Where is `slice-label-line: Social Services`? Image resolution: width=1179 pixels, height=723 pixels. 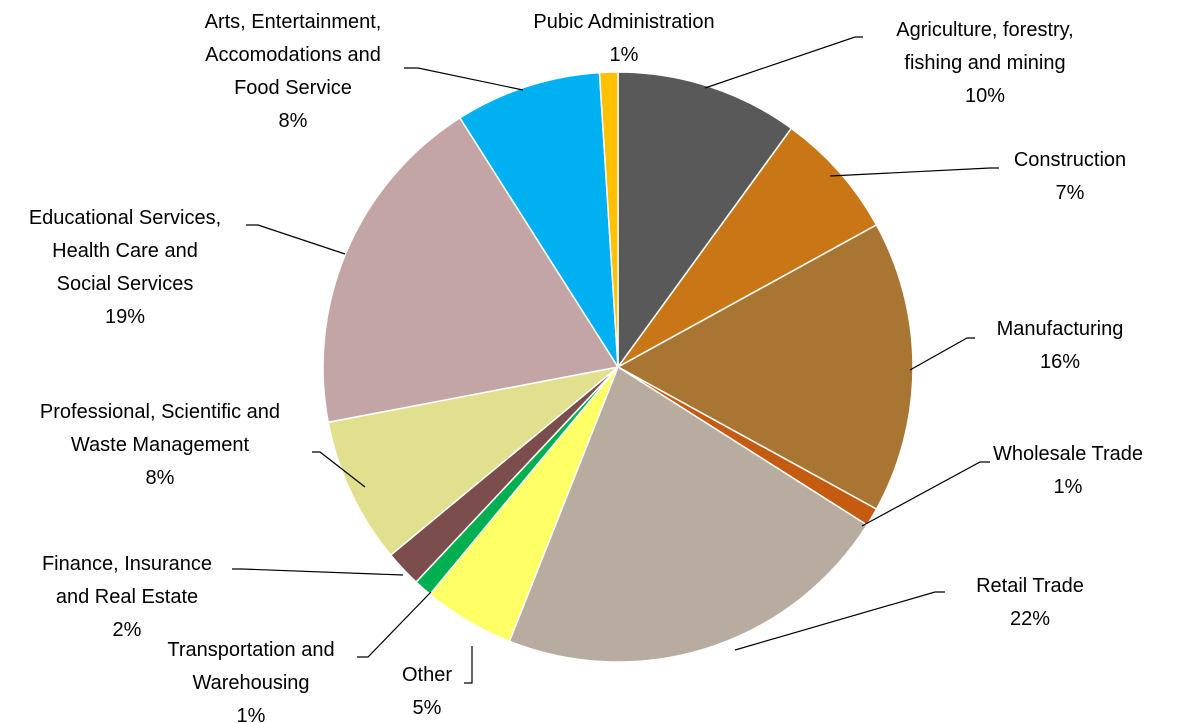 slice-label-line: Social Services is located at coordinates (125, 284).